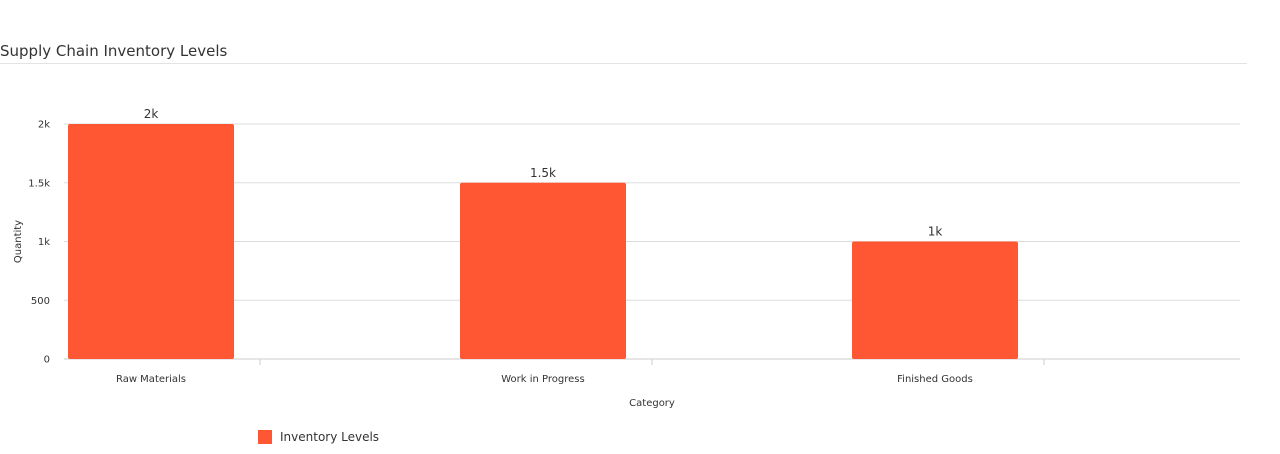 This screenshot has height=454, width=1280. Describe the element at coordinates (151, 379) in the screenshot. I see `x-tick-label: Raw Materials` at that location.